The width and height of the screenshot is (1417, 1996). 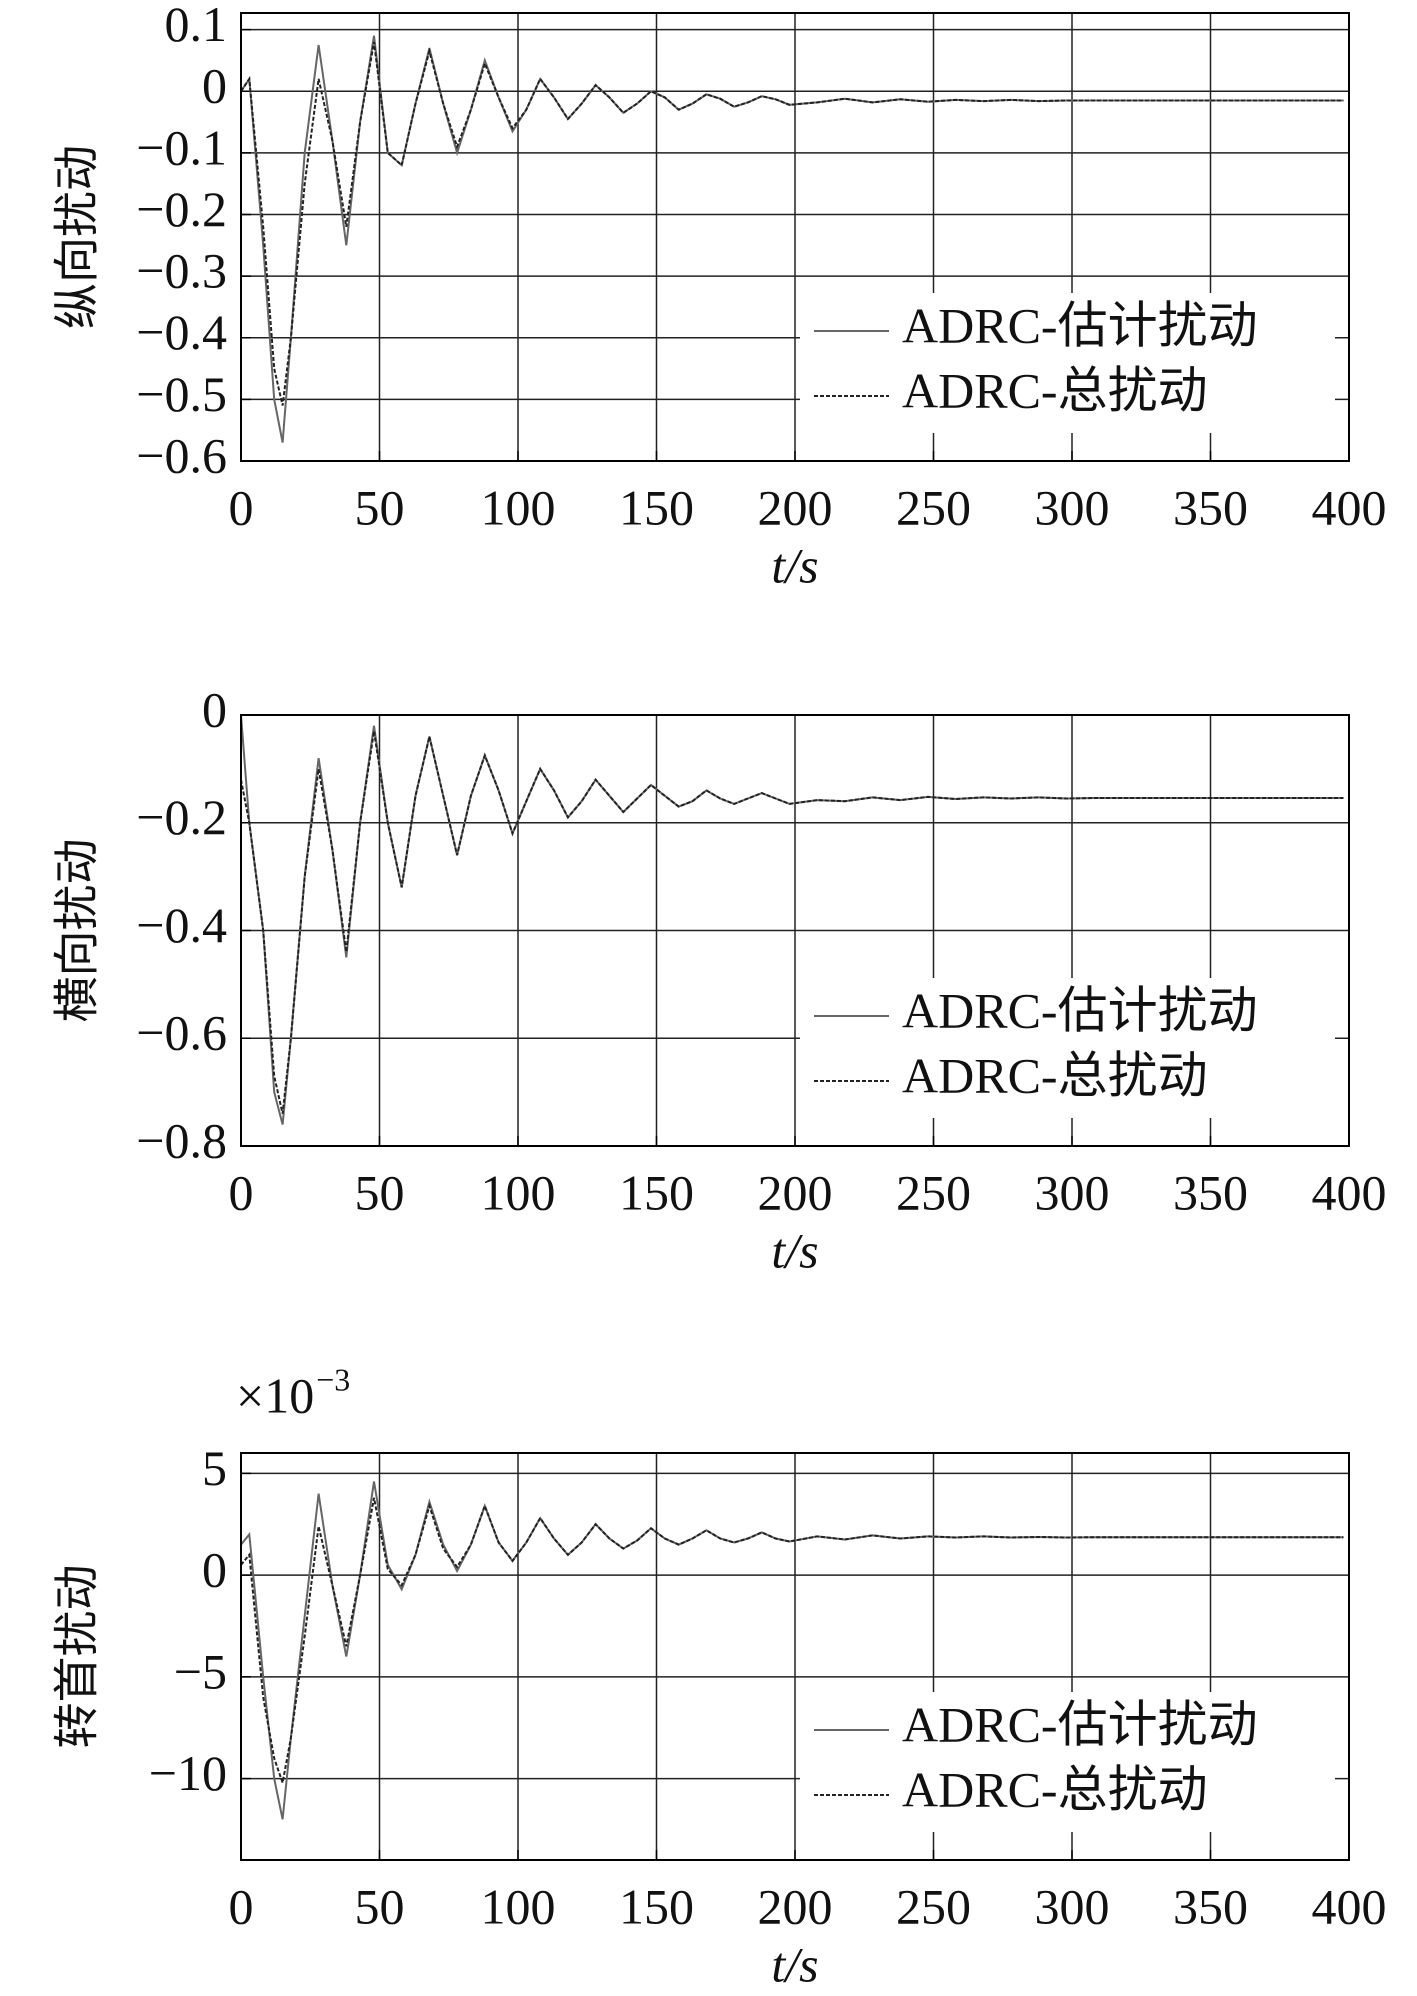 I want to click on y-tick-label: 0.1, so click(x=196, y=26).